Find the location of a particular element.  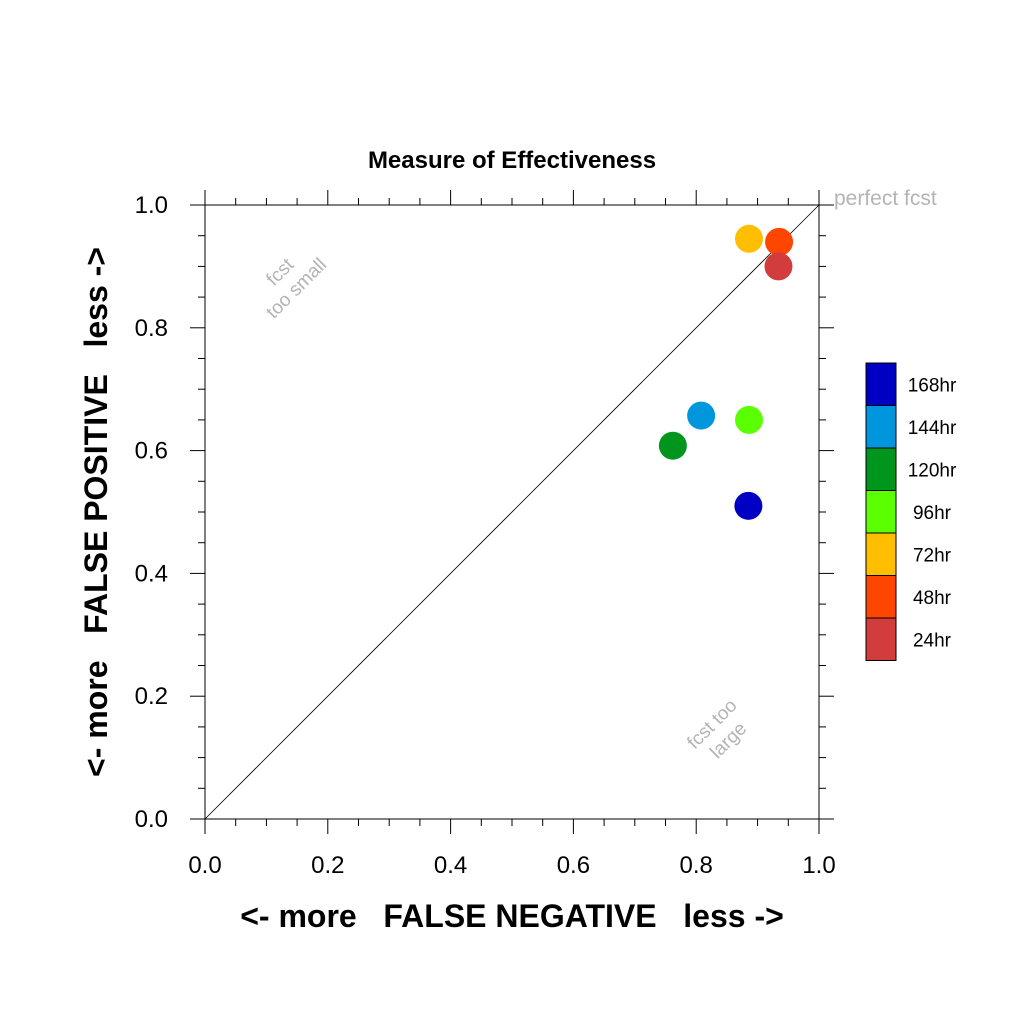

legend: 168hr 144hr 120hr 96hr 72hr 48hr 24hr is located at coordinates (911, 511).